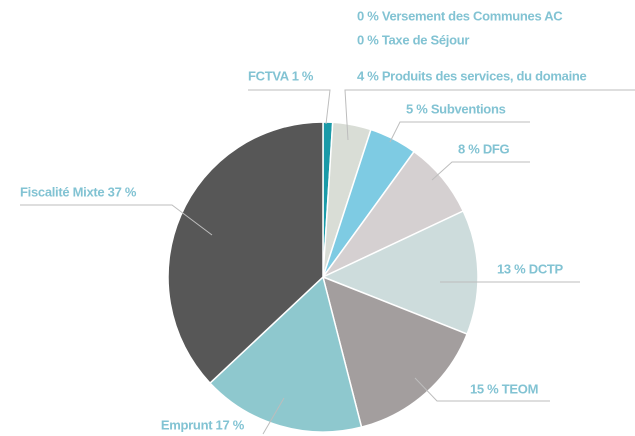 This screenshot has height=436, width=635. What do you see at coordinates (203, 424) in the screenshot?
I see `slice-label: Emprunt 17 %` at bounding box center [203, 424].